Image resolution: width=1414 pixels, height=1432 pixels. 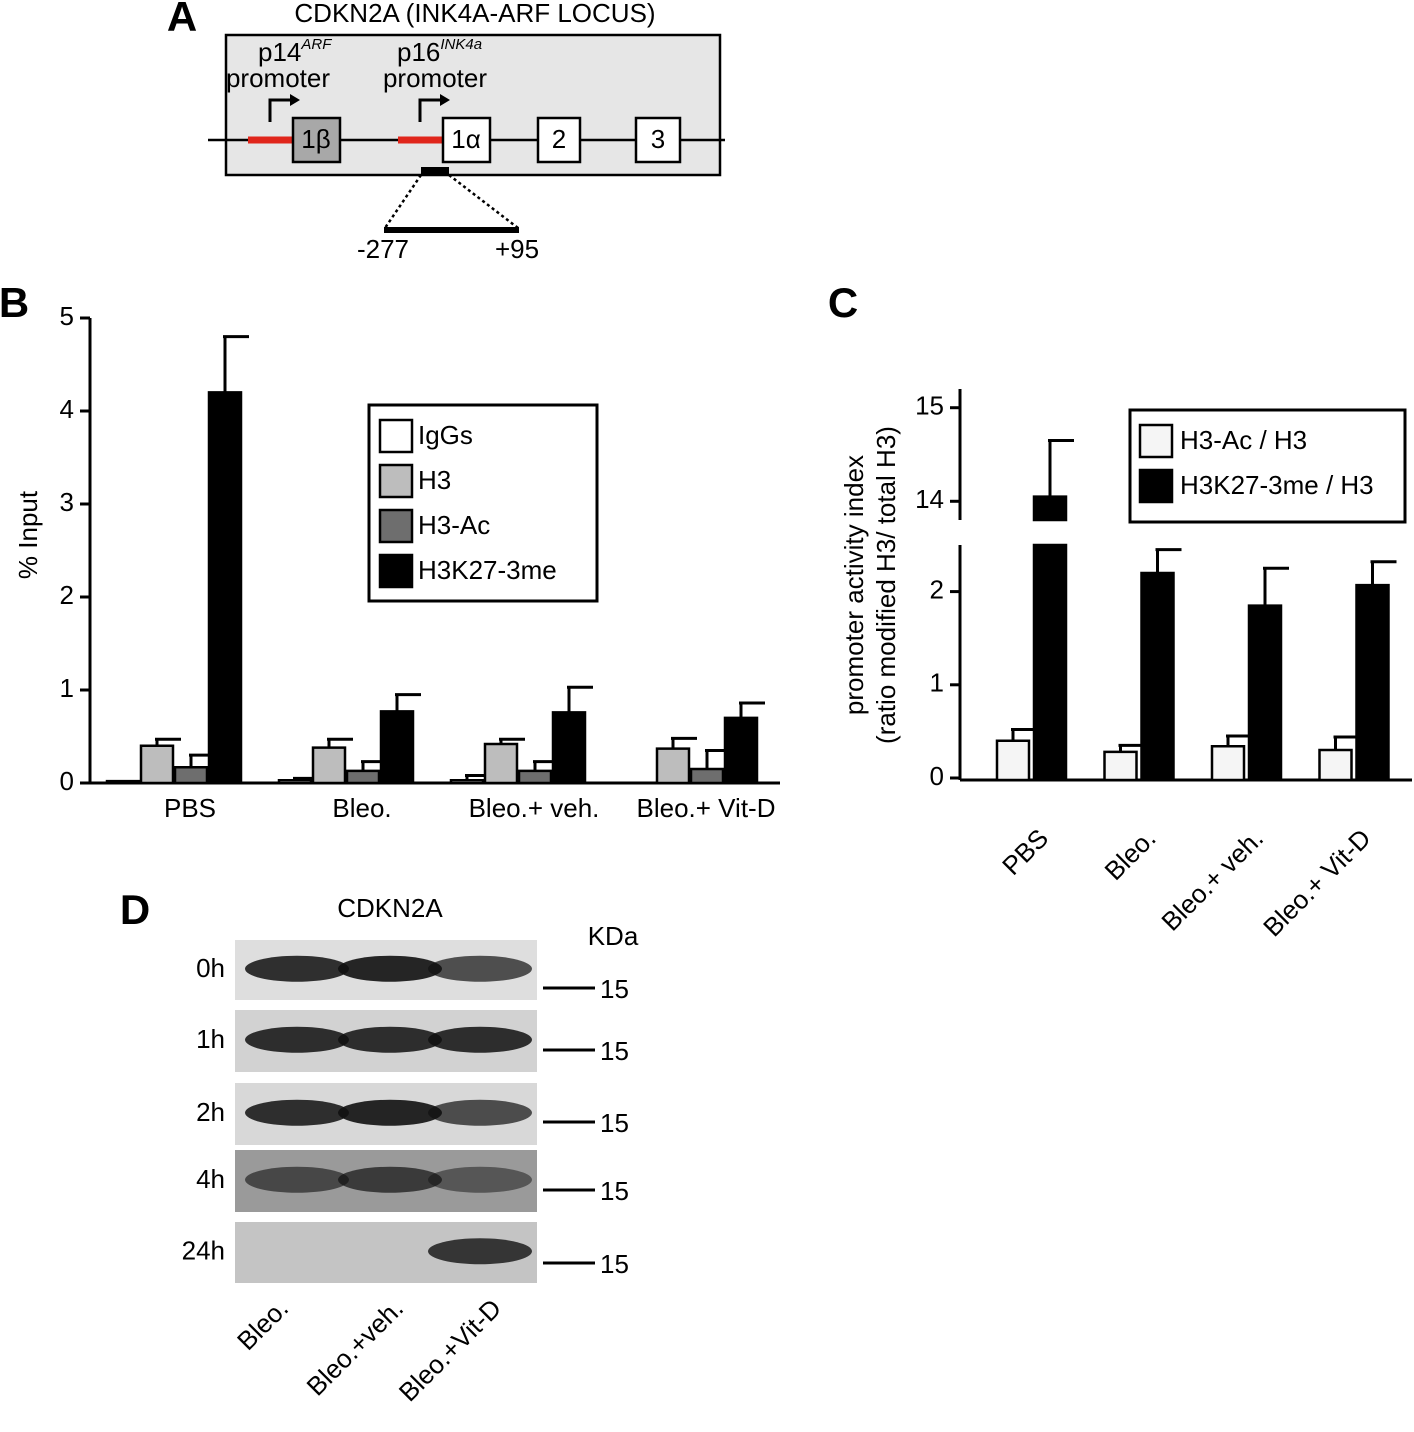 I want to click on exon-label: 2, so click(x=559, y=139).